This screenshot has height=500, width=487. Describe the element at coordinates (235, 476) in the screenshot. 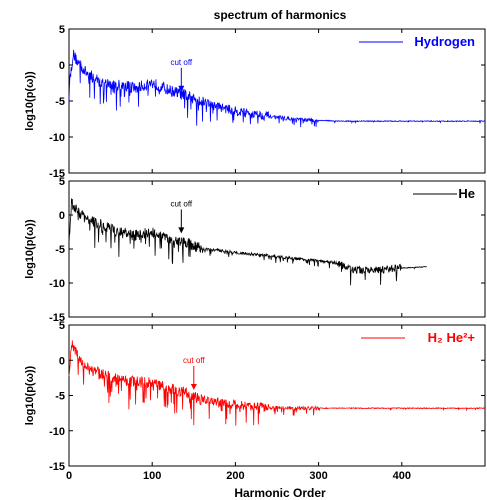

I see `x-tick-label: 200` at that location.